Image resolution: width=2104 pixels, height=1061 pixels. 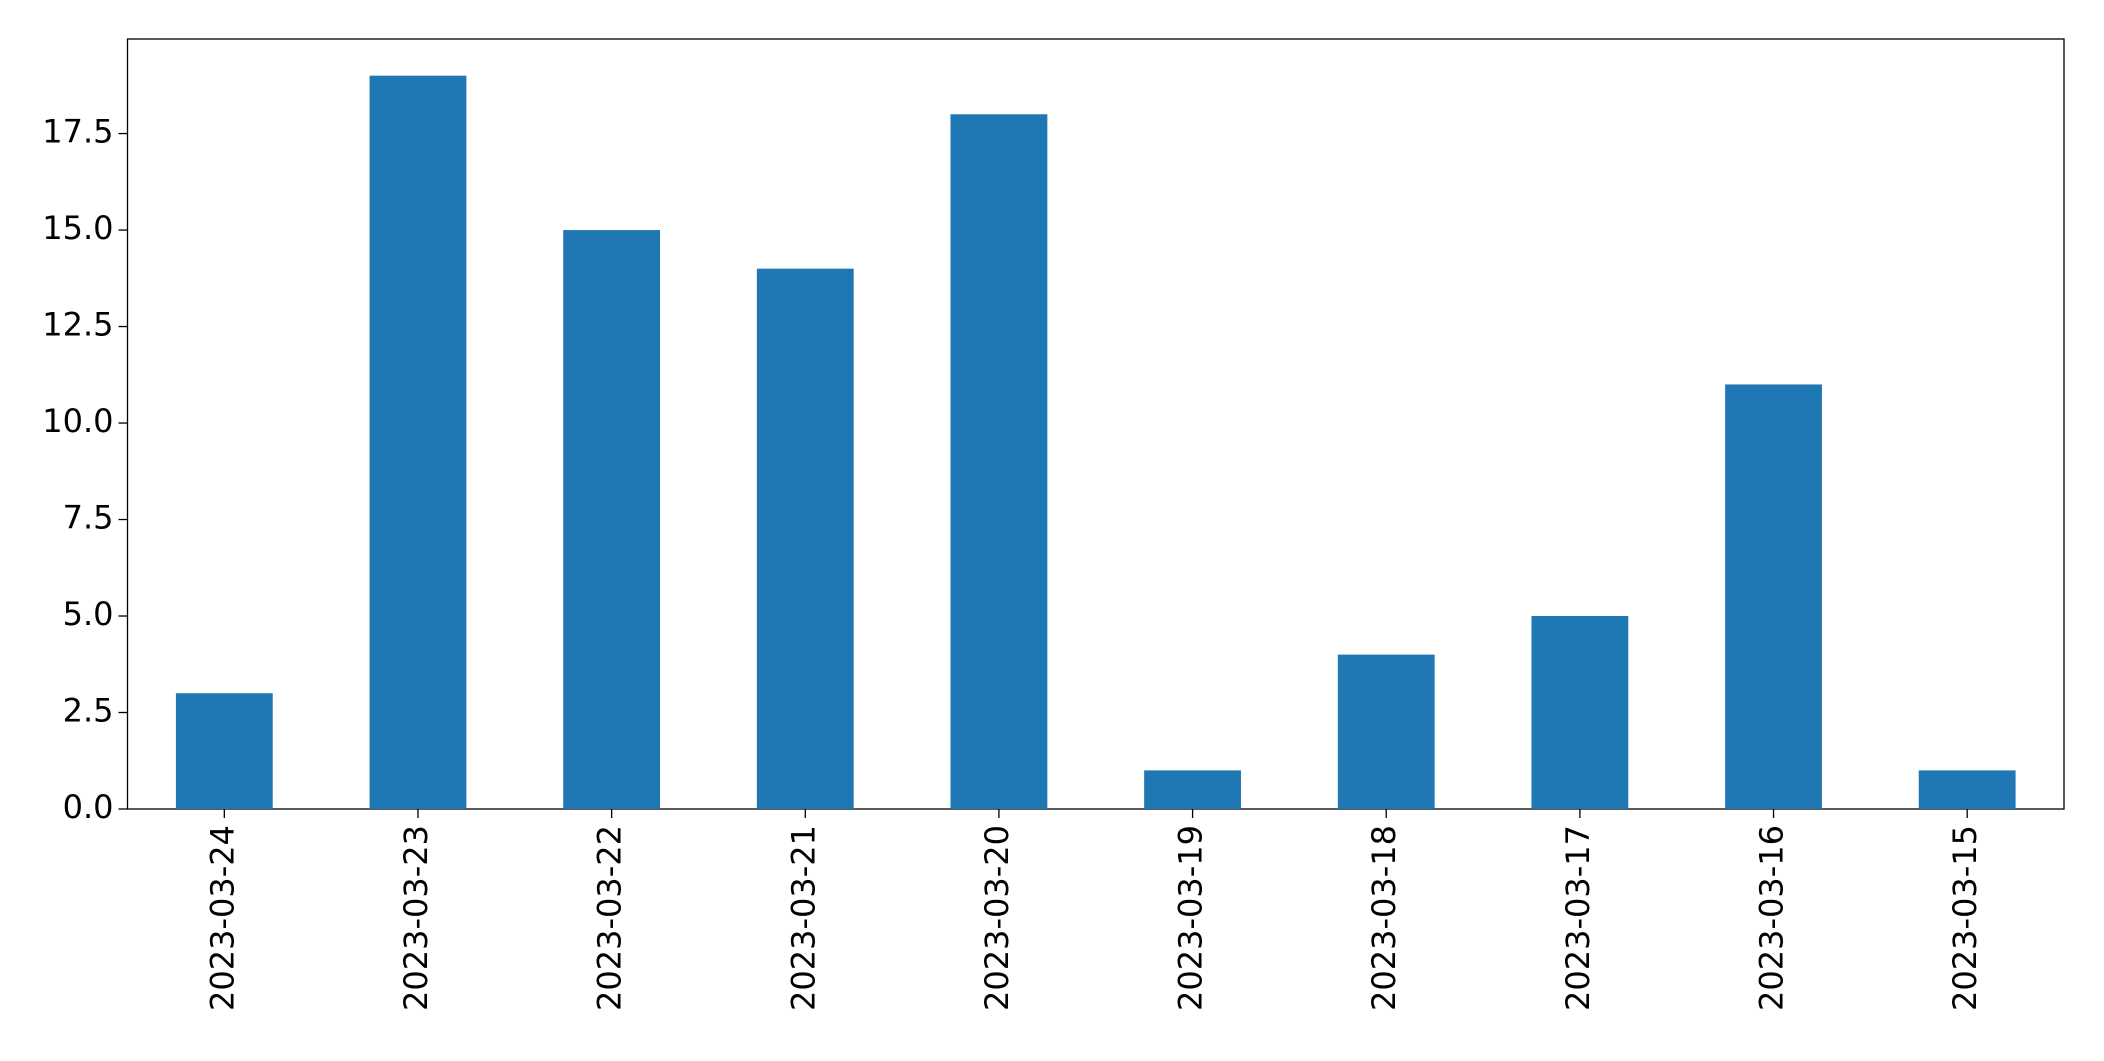 What do you see at coordinates (88, 711) in the screenshot?
I see `y-tick-label: 2.5` at bounding box center [88, 711].